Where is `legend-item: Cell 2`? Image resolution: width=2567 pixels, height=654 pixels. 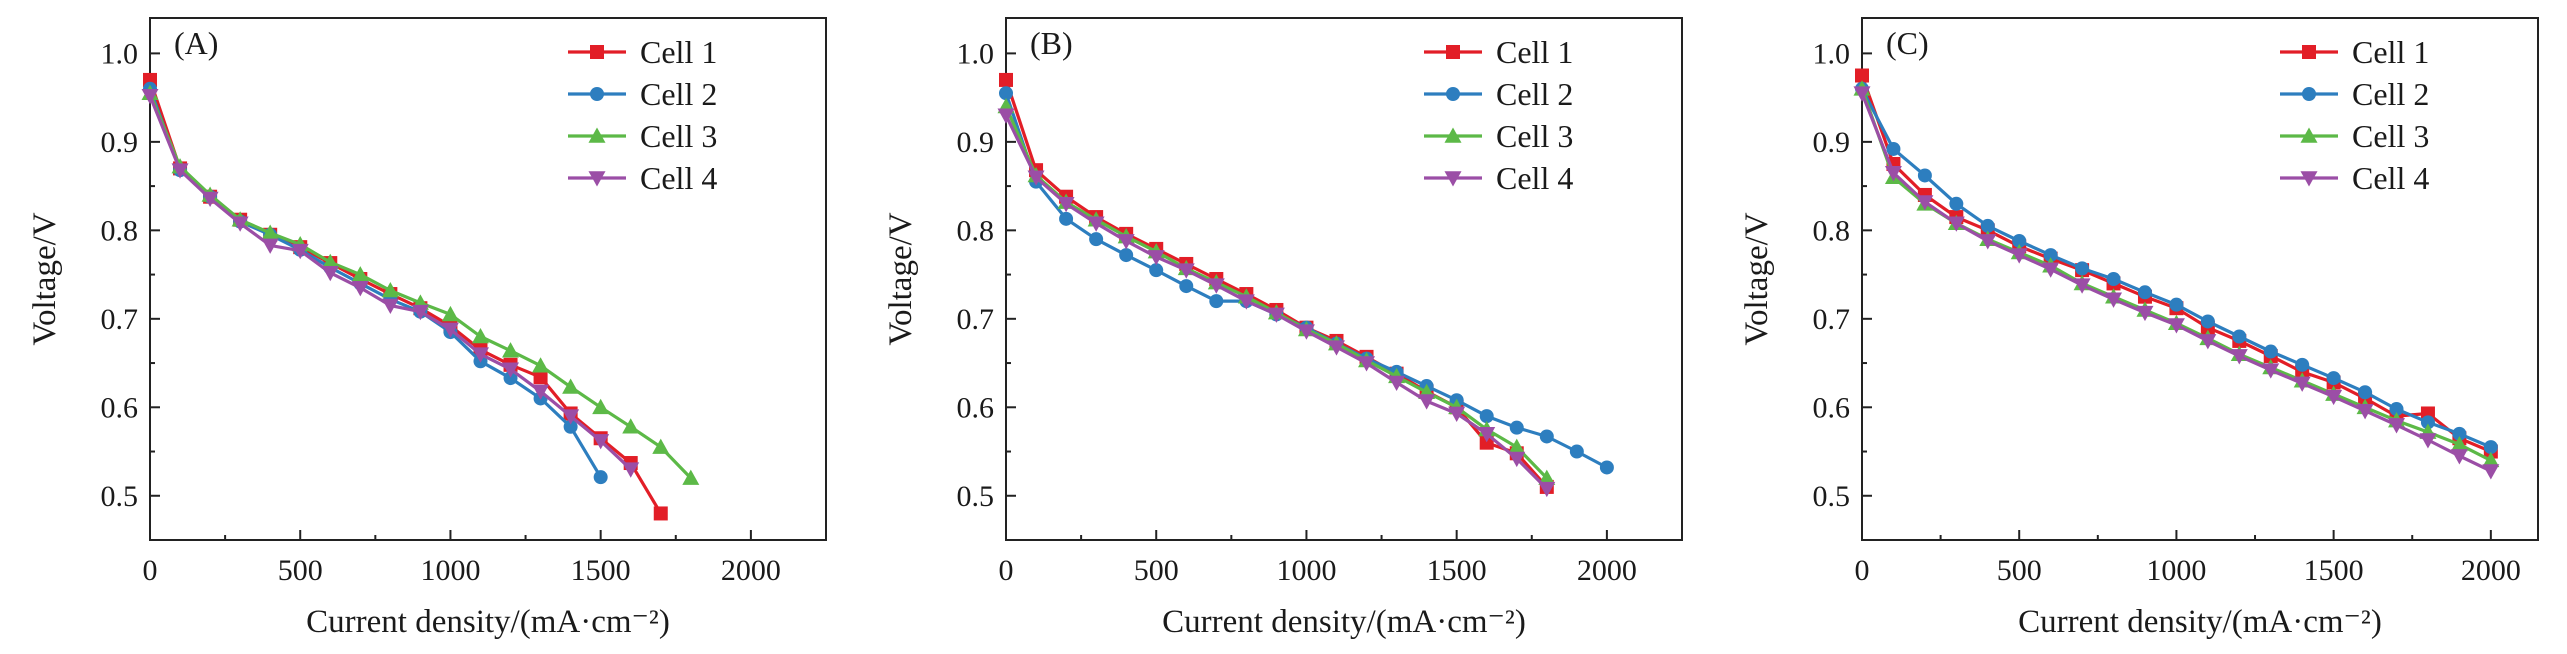 legend-item: Cell 2 is located at coordinates (2354, 94).